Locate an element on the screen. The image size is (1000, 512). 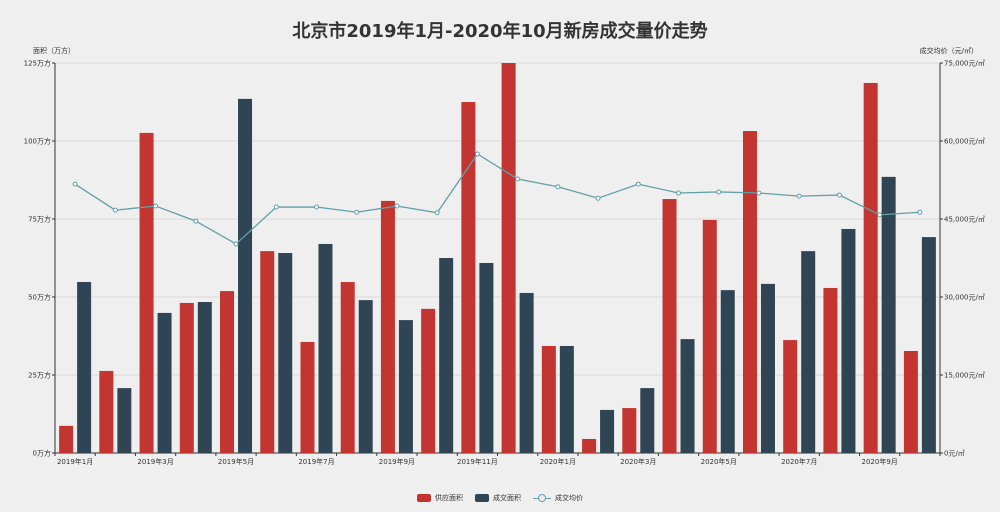
y2-tick-label: 0元/㎡ is located at coordinates (954, 454).